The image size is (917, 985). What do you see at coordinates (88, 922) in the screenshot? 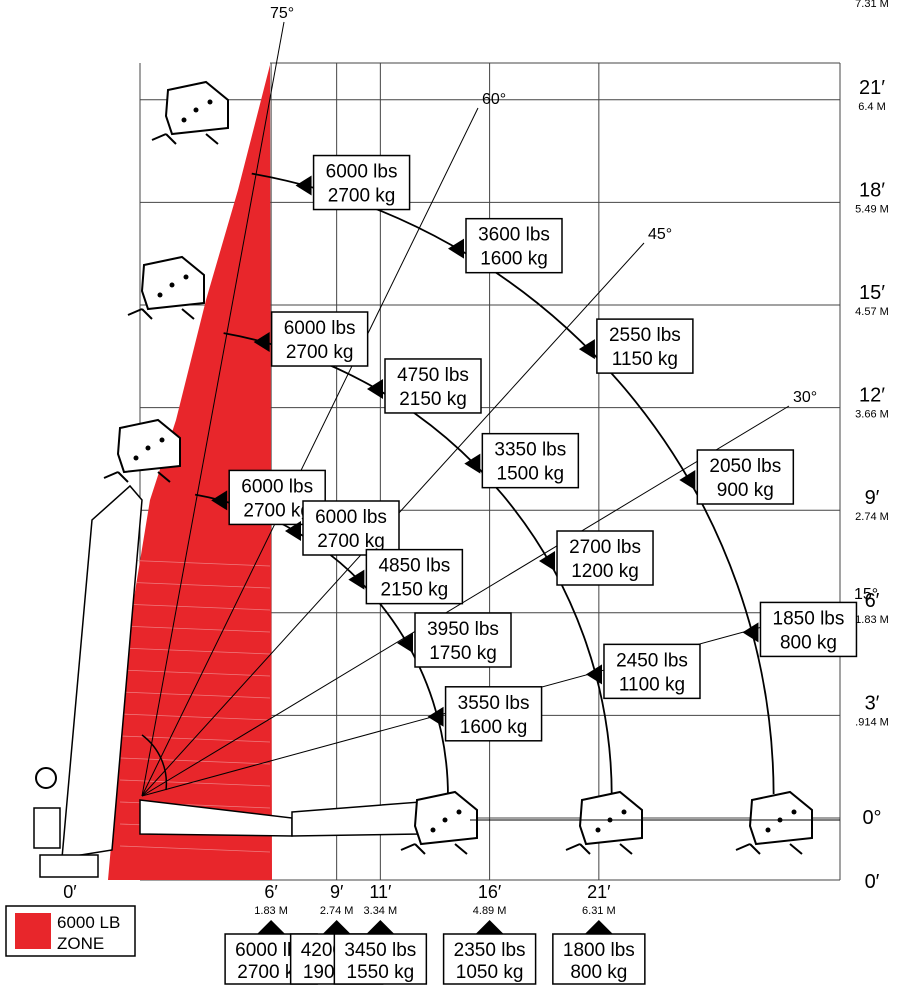
I see `legend-line-1: 6000 LB` at bounding box center [88, 922].